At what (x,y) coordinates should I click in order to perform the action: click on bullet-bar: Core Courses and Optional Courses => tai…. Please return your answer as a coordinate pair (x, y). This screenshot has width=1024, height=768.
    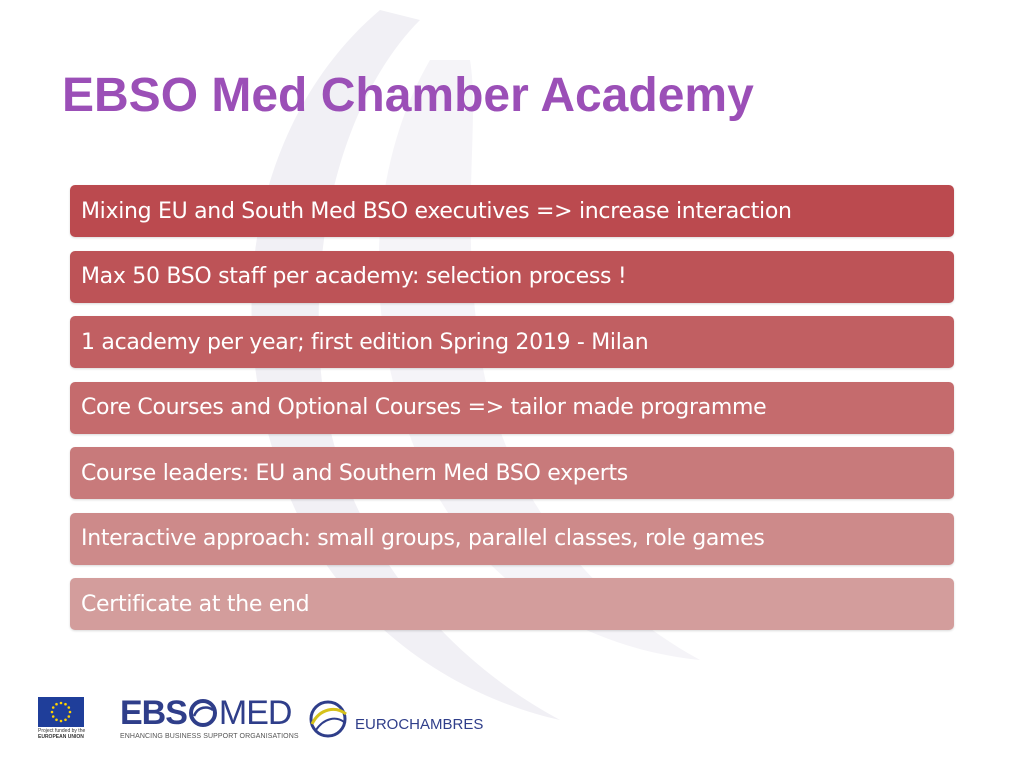
    Looking at the image, I should click on (512, 407).